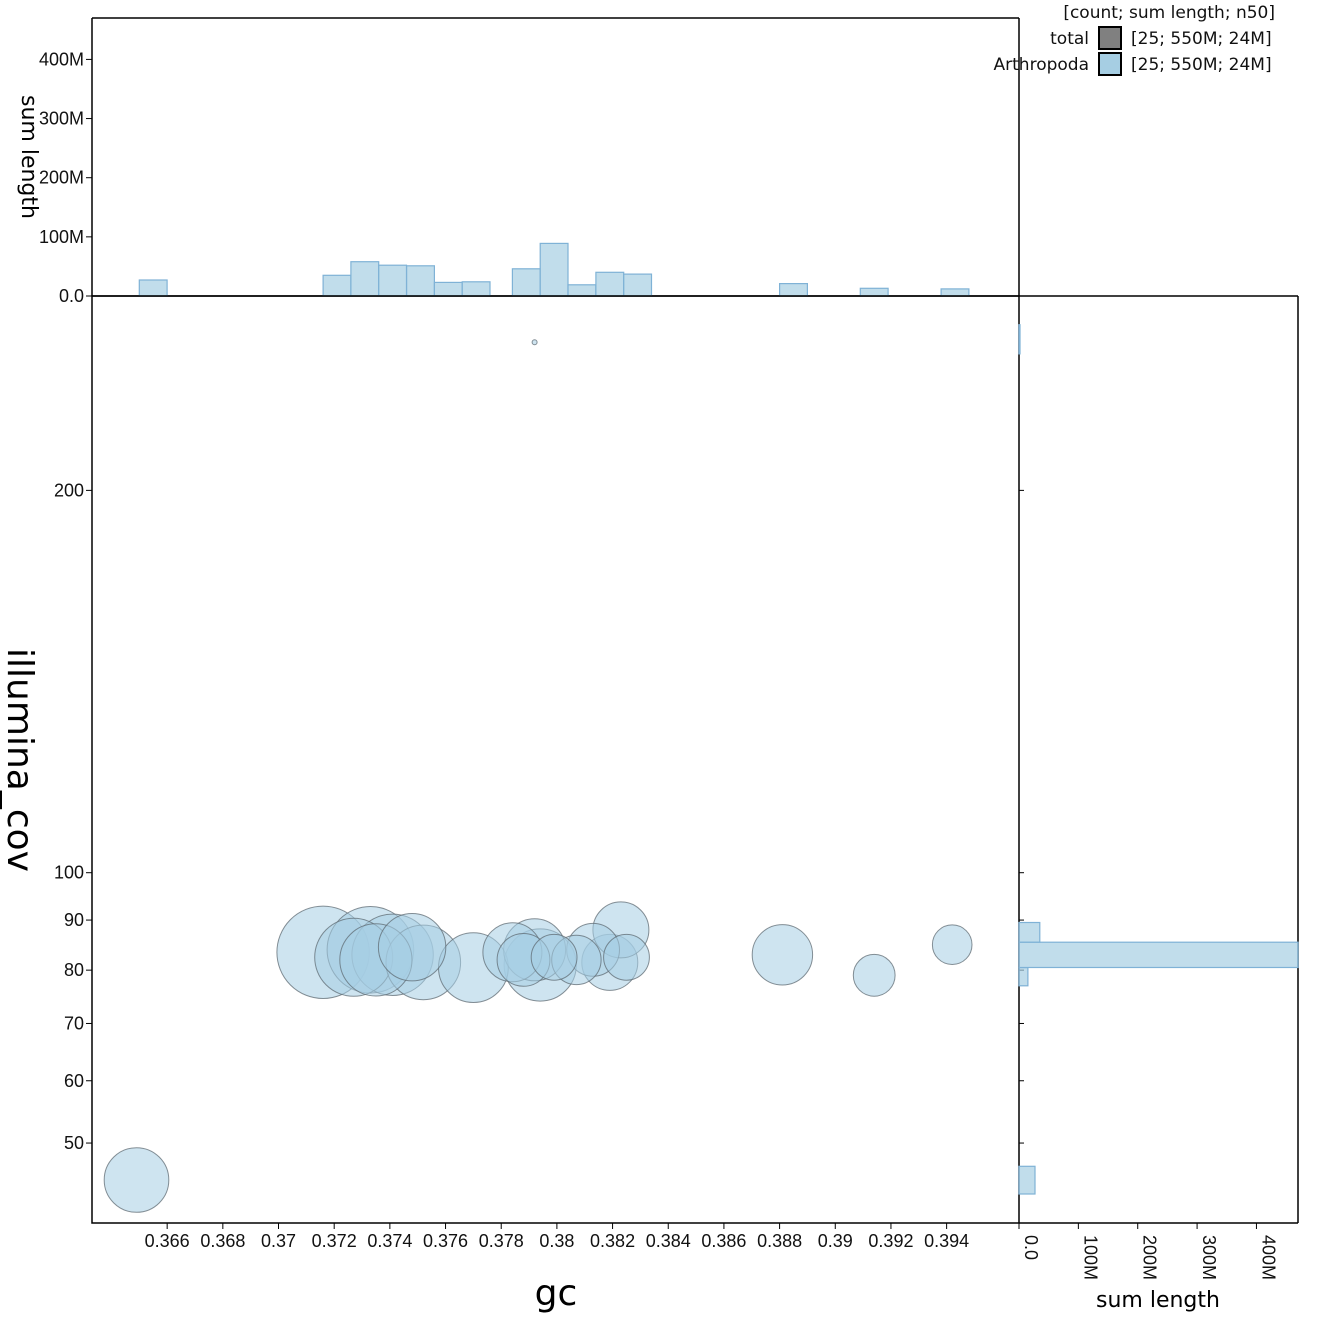 This screenshot has height=1317, width=1317. What do you see at coordinates (74, 970) in the screenshot?
I see `y-tick-label: 80` at bounding box center [74, 970].